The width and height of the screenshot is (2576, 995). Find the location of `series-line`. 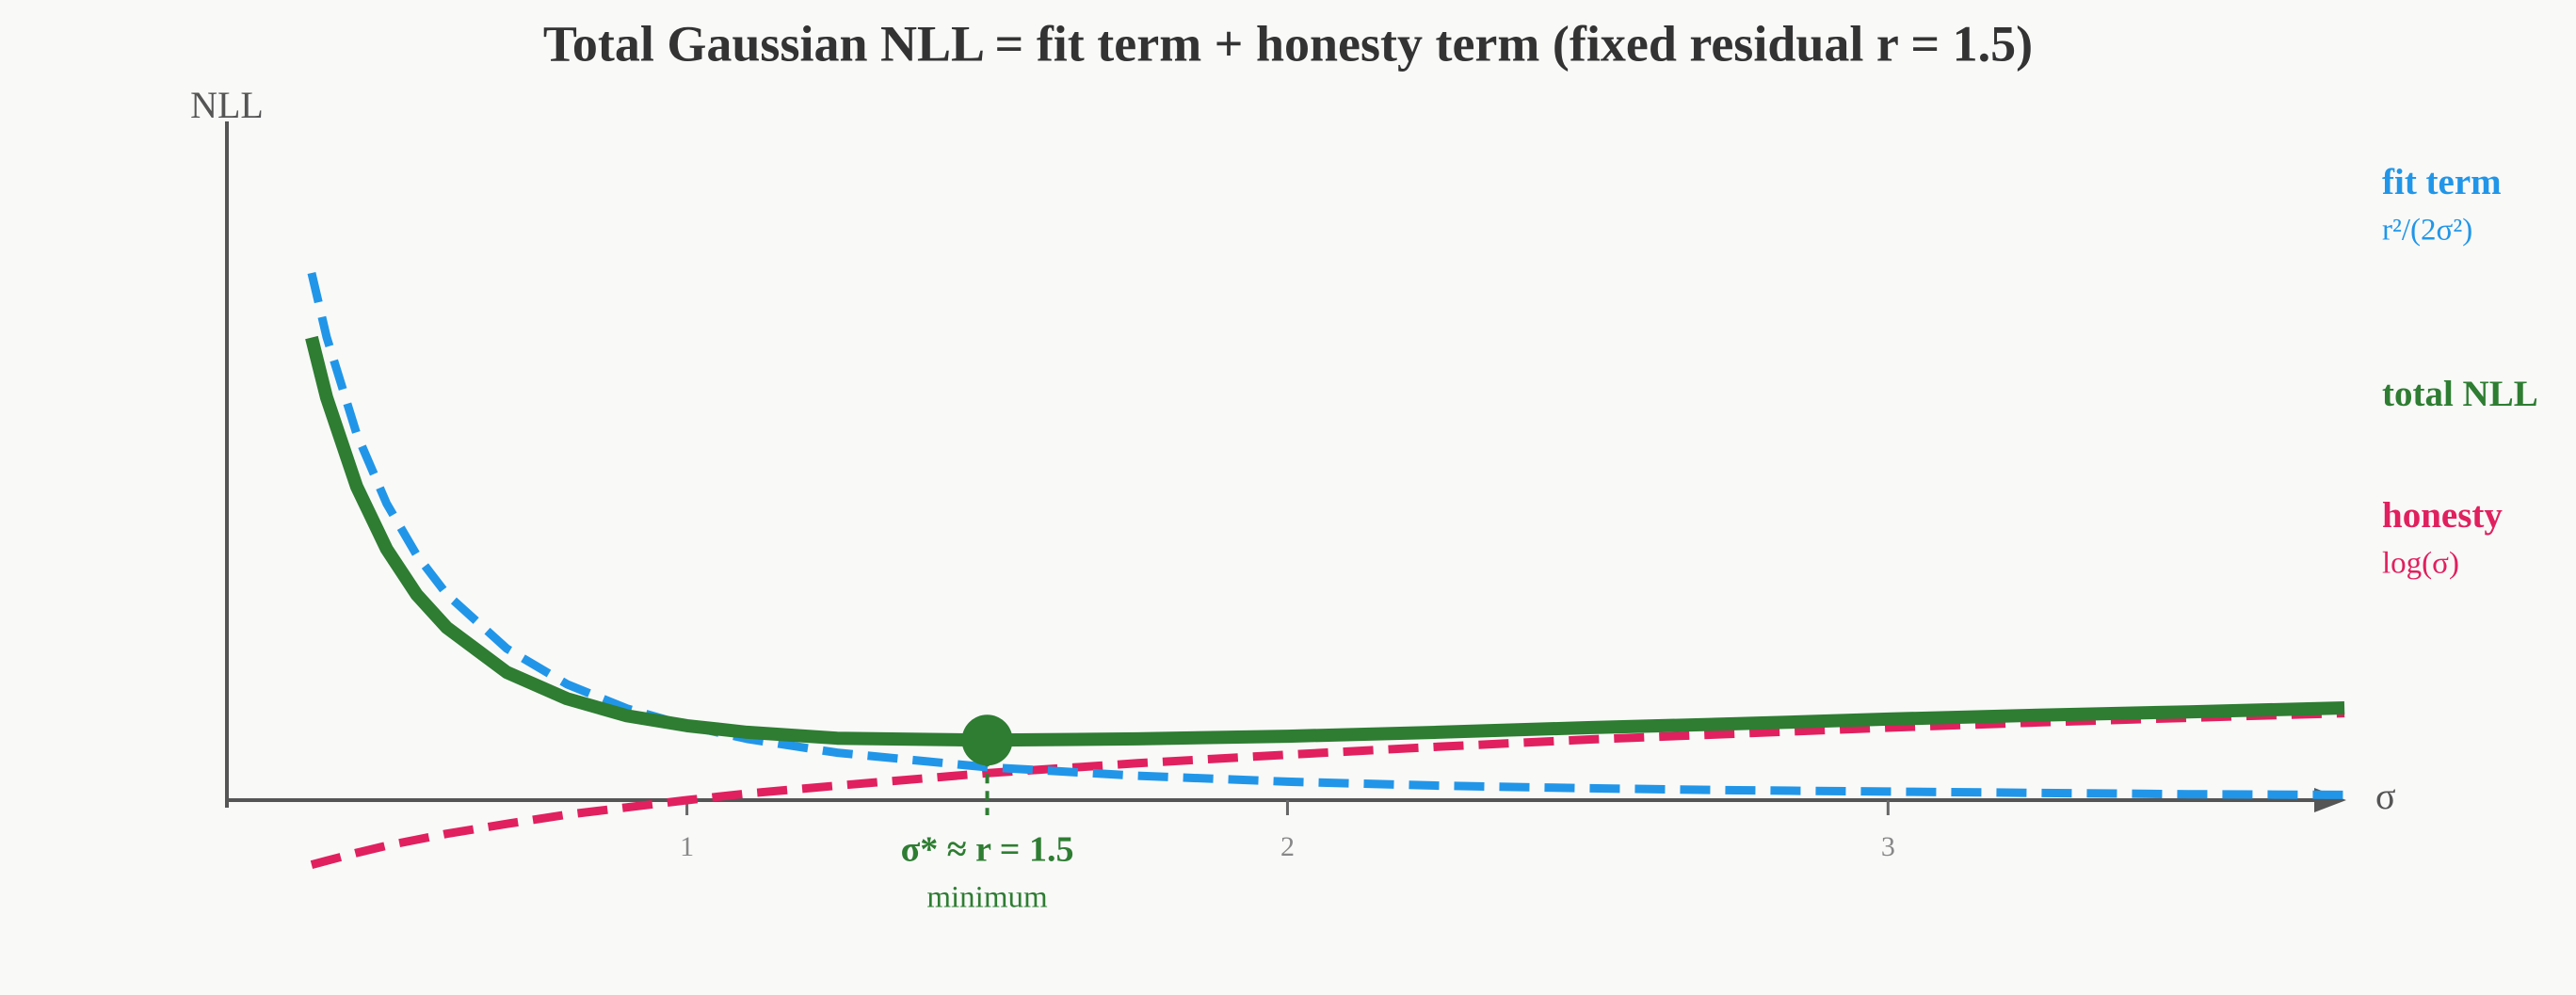

series-line is located at coordinates (1327, 789).